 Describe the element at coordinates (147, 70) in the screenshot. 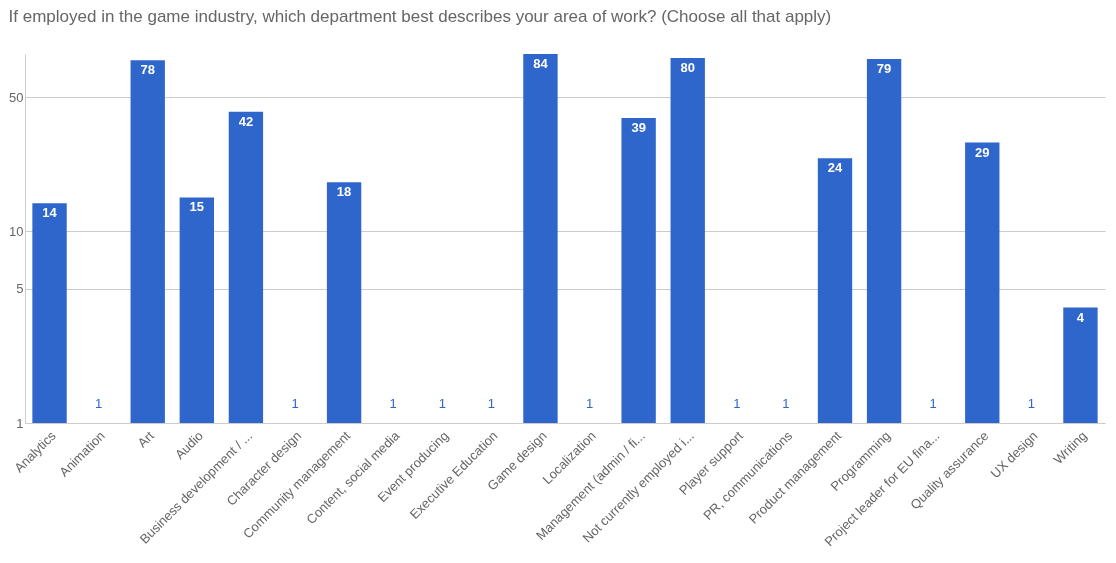

I see `data-label: 78` at that location.